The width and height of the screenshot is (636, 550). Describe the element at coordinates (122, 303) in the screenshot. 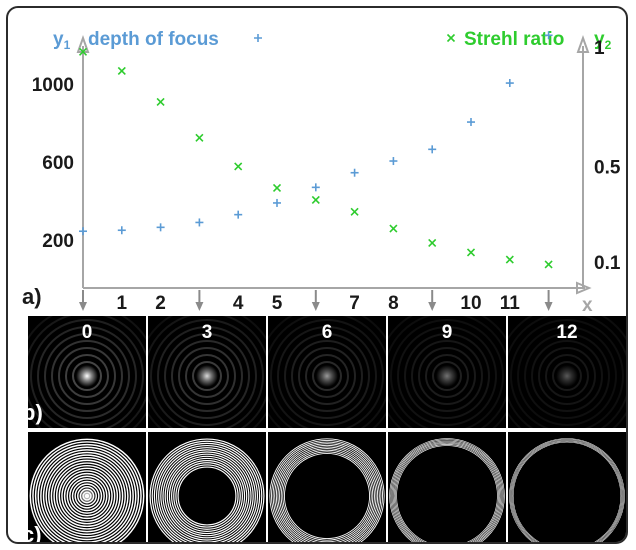

I see `x-tick-label: 1` at that location.